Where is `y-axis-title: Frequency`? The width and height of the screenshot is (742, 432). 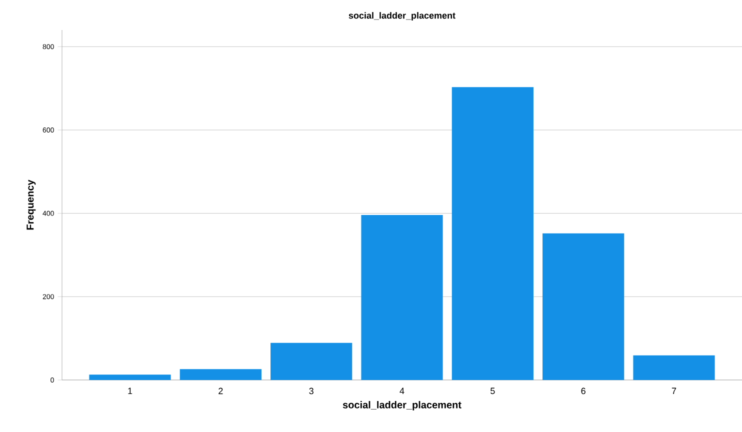
y-axis-title: Frequency is located at coordinates (31, 205).